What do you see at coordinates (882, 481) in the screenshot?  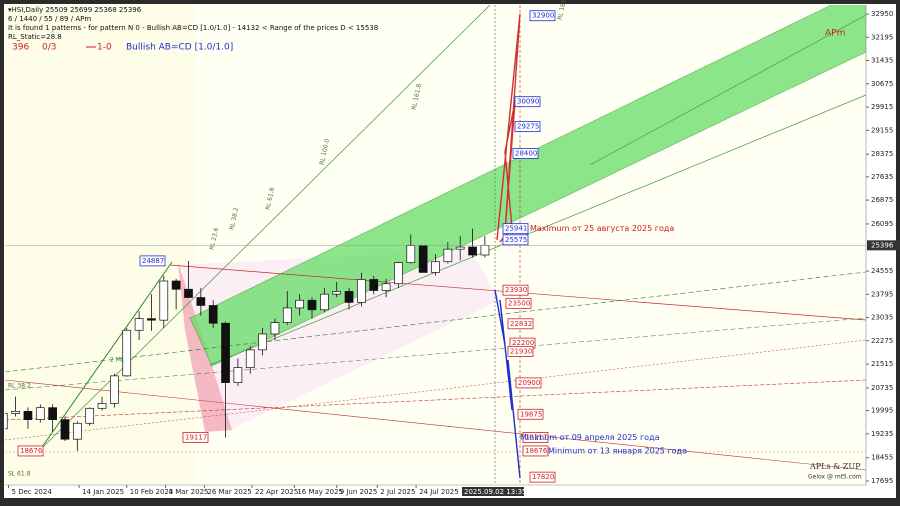 I see `y-tick-label: 17695` at bounding box center [882, 481].